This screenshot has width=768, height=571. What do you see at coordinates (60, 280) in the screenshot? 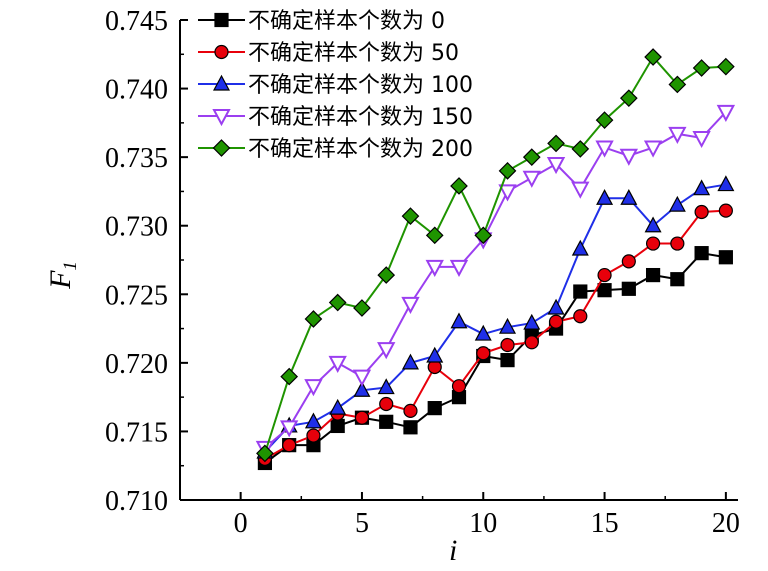
I see `y-axis-label-main: F` at bounding box center [60, 280].